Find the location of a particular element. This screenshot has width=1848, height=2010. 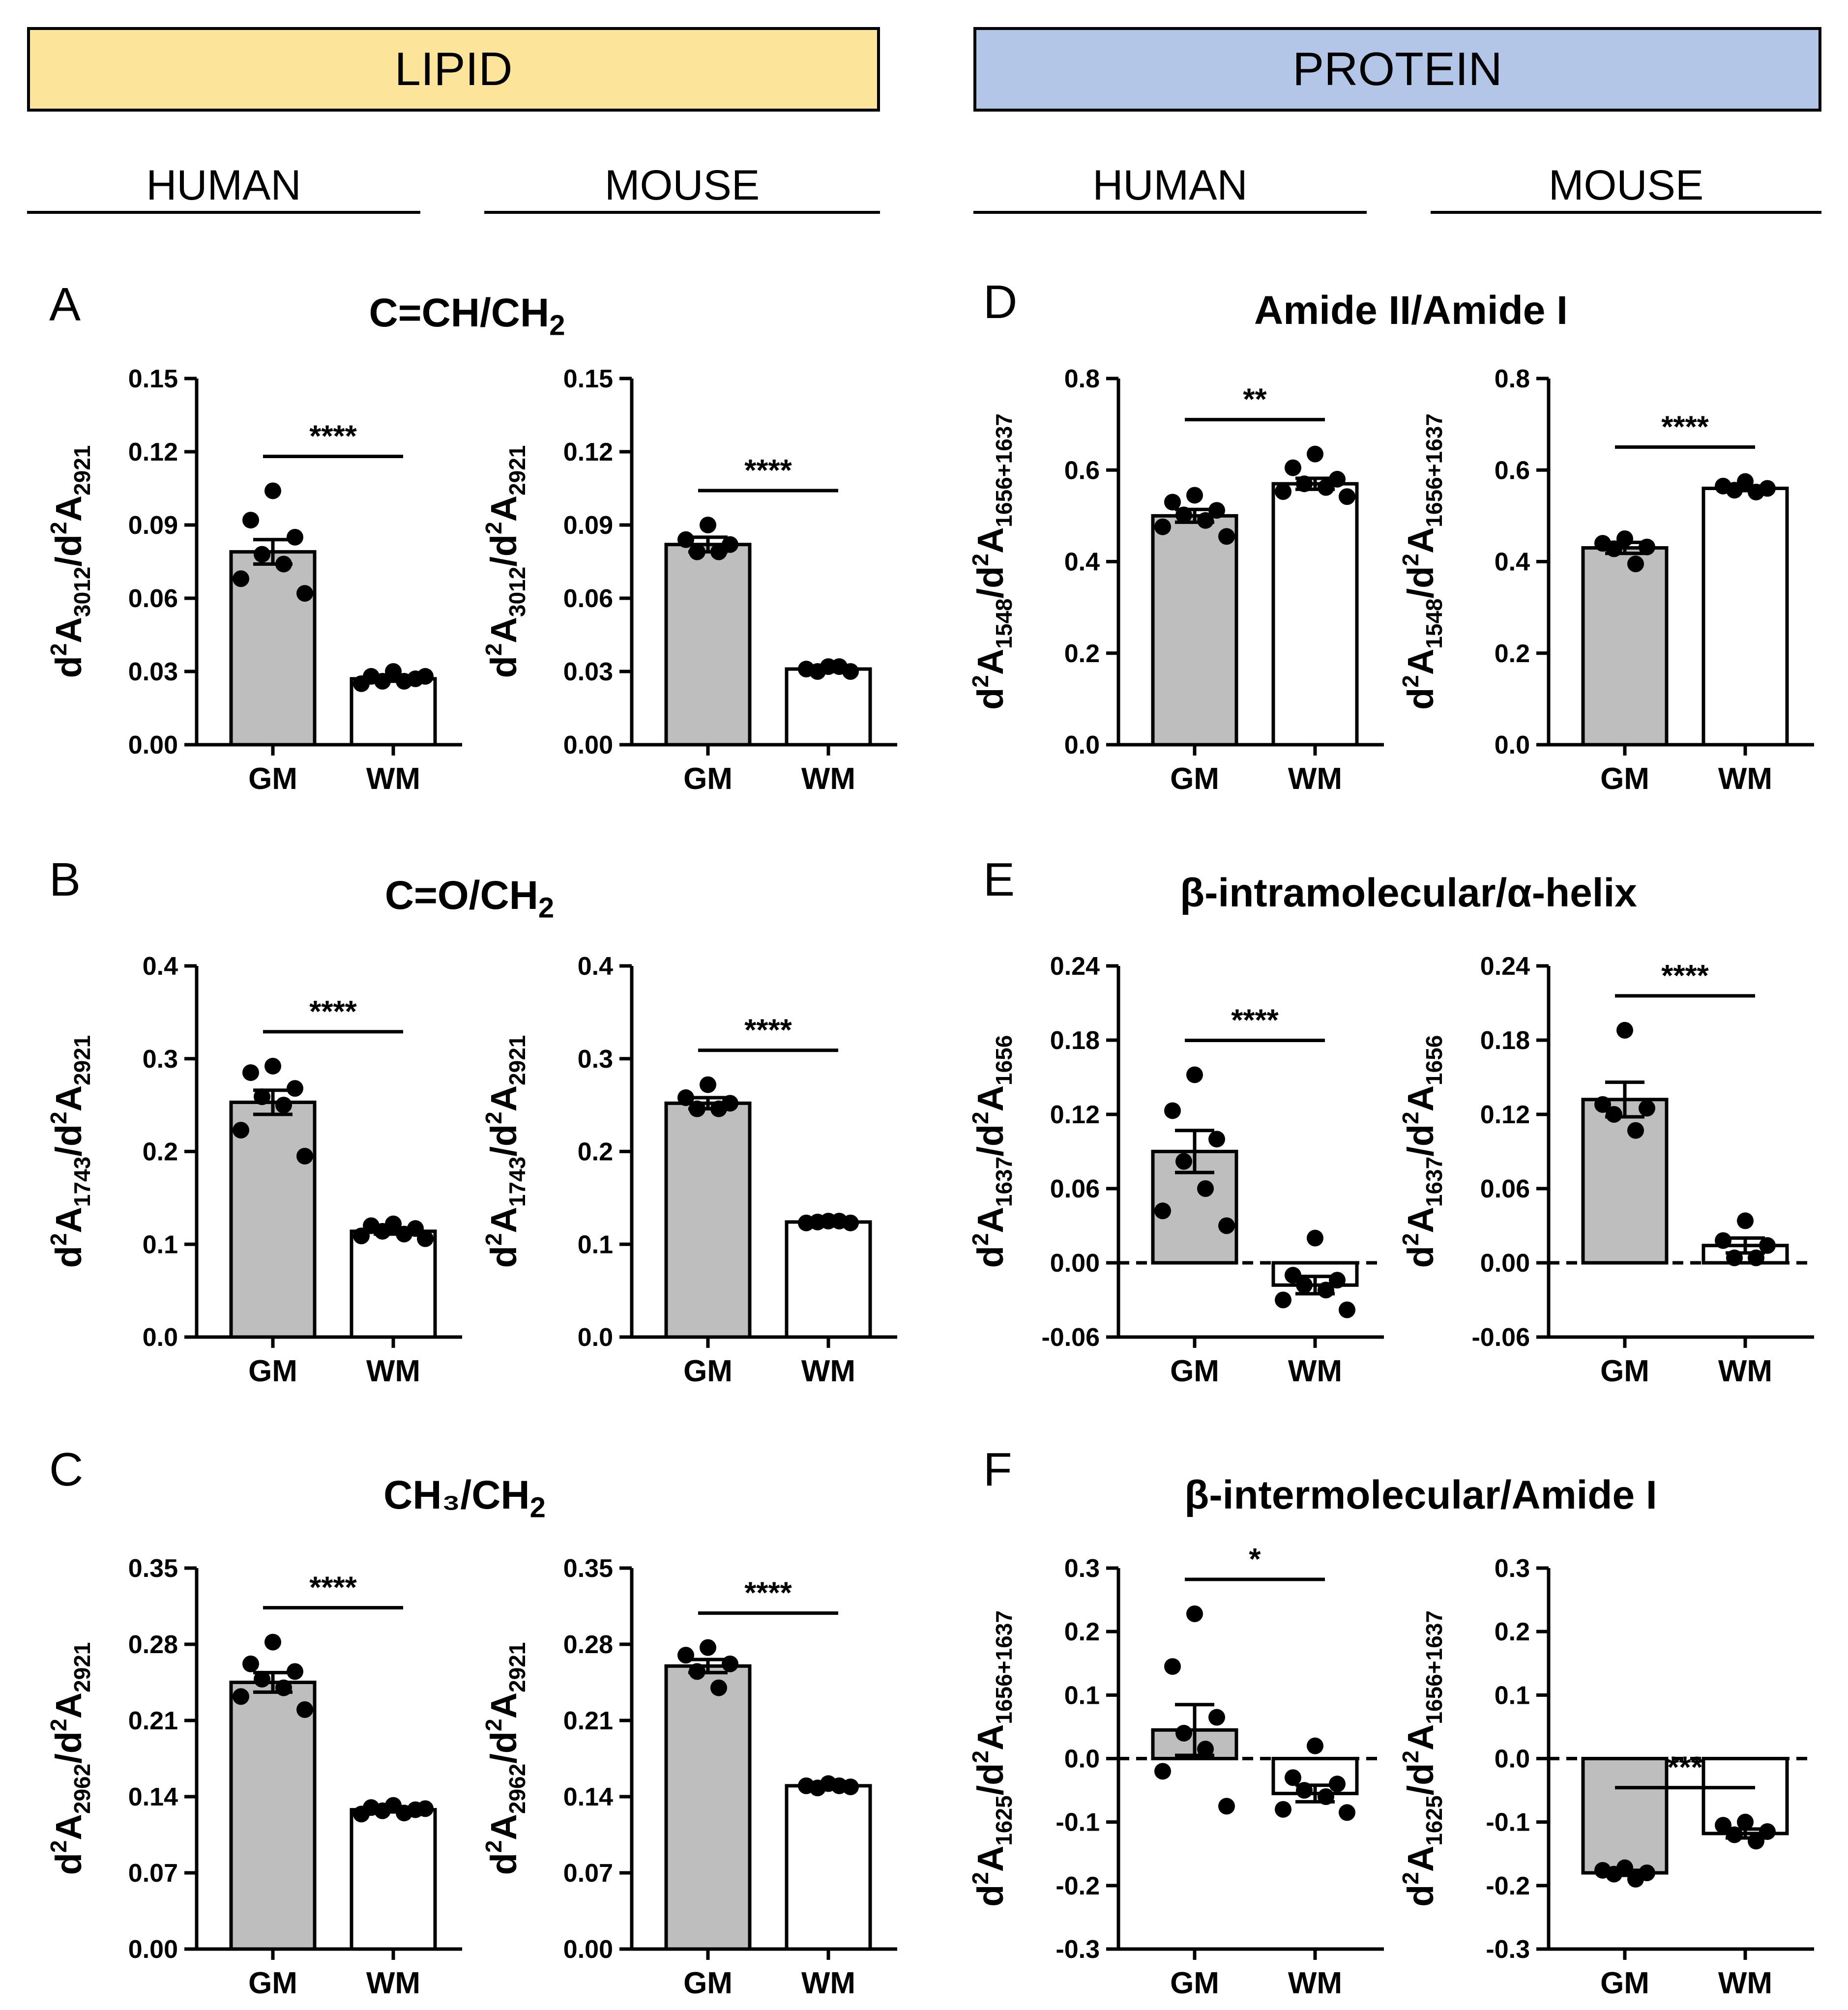

y-tick-label: 0.03 is located at coordinates (588, 672).